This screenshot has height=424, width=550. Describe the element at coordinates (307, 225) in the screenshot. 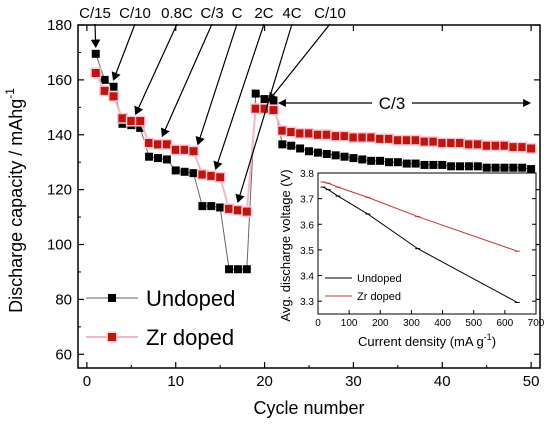

I see `inset-y-tick-label: 3.6` at that location.